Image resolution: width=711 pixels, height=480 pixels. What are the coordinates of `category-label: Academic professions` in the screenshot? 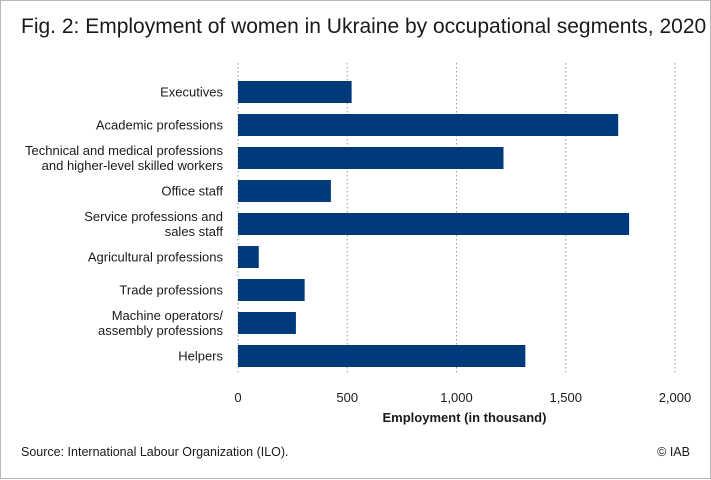 It's located at (160, 125).